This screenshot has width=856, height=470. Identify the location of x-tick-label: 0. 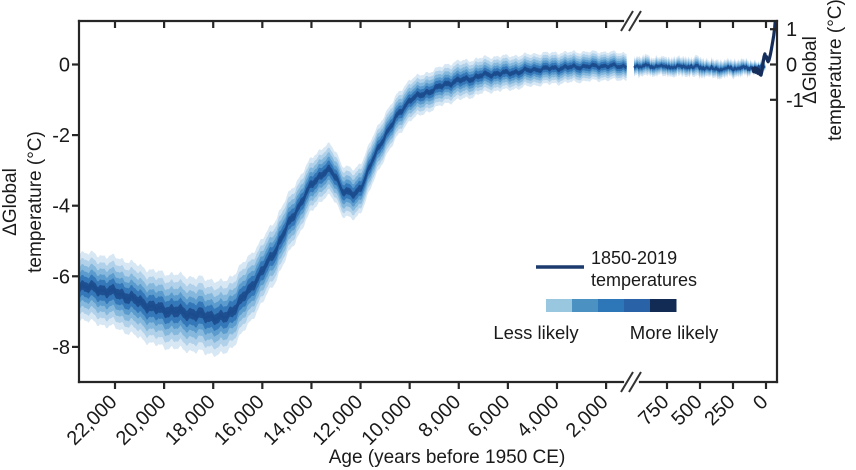
(760, 402).